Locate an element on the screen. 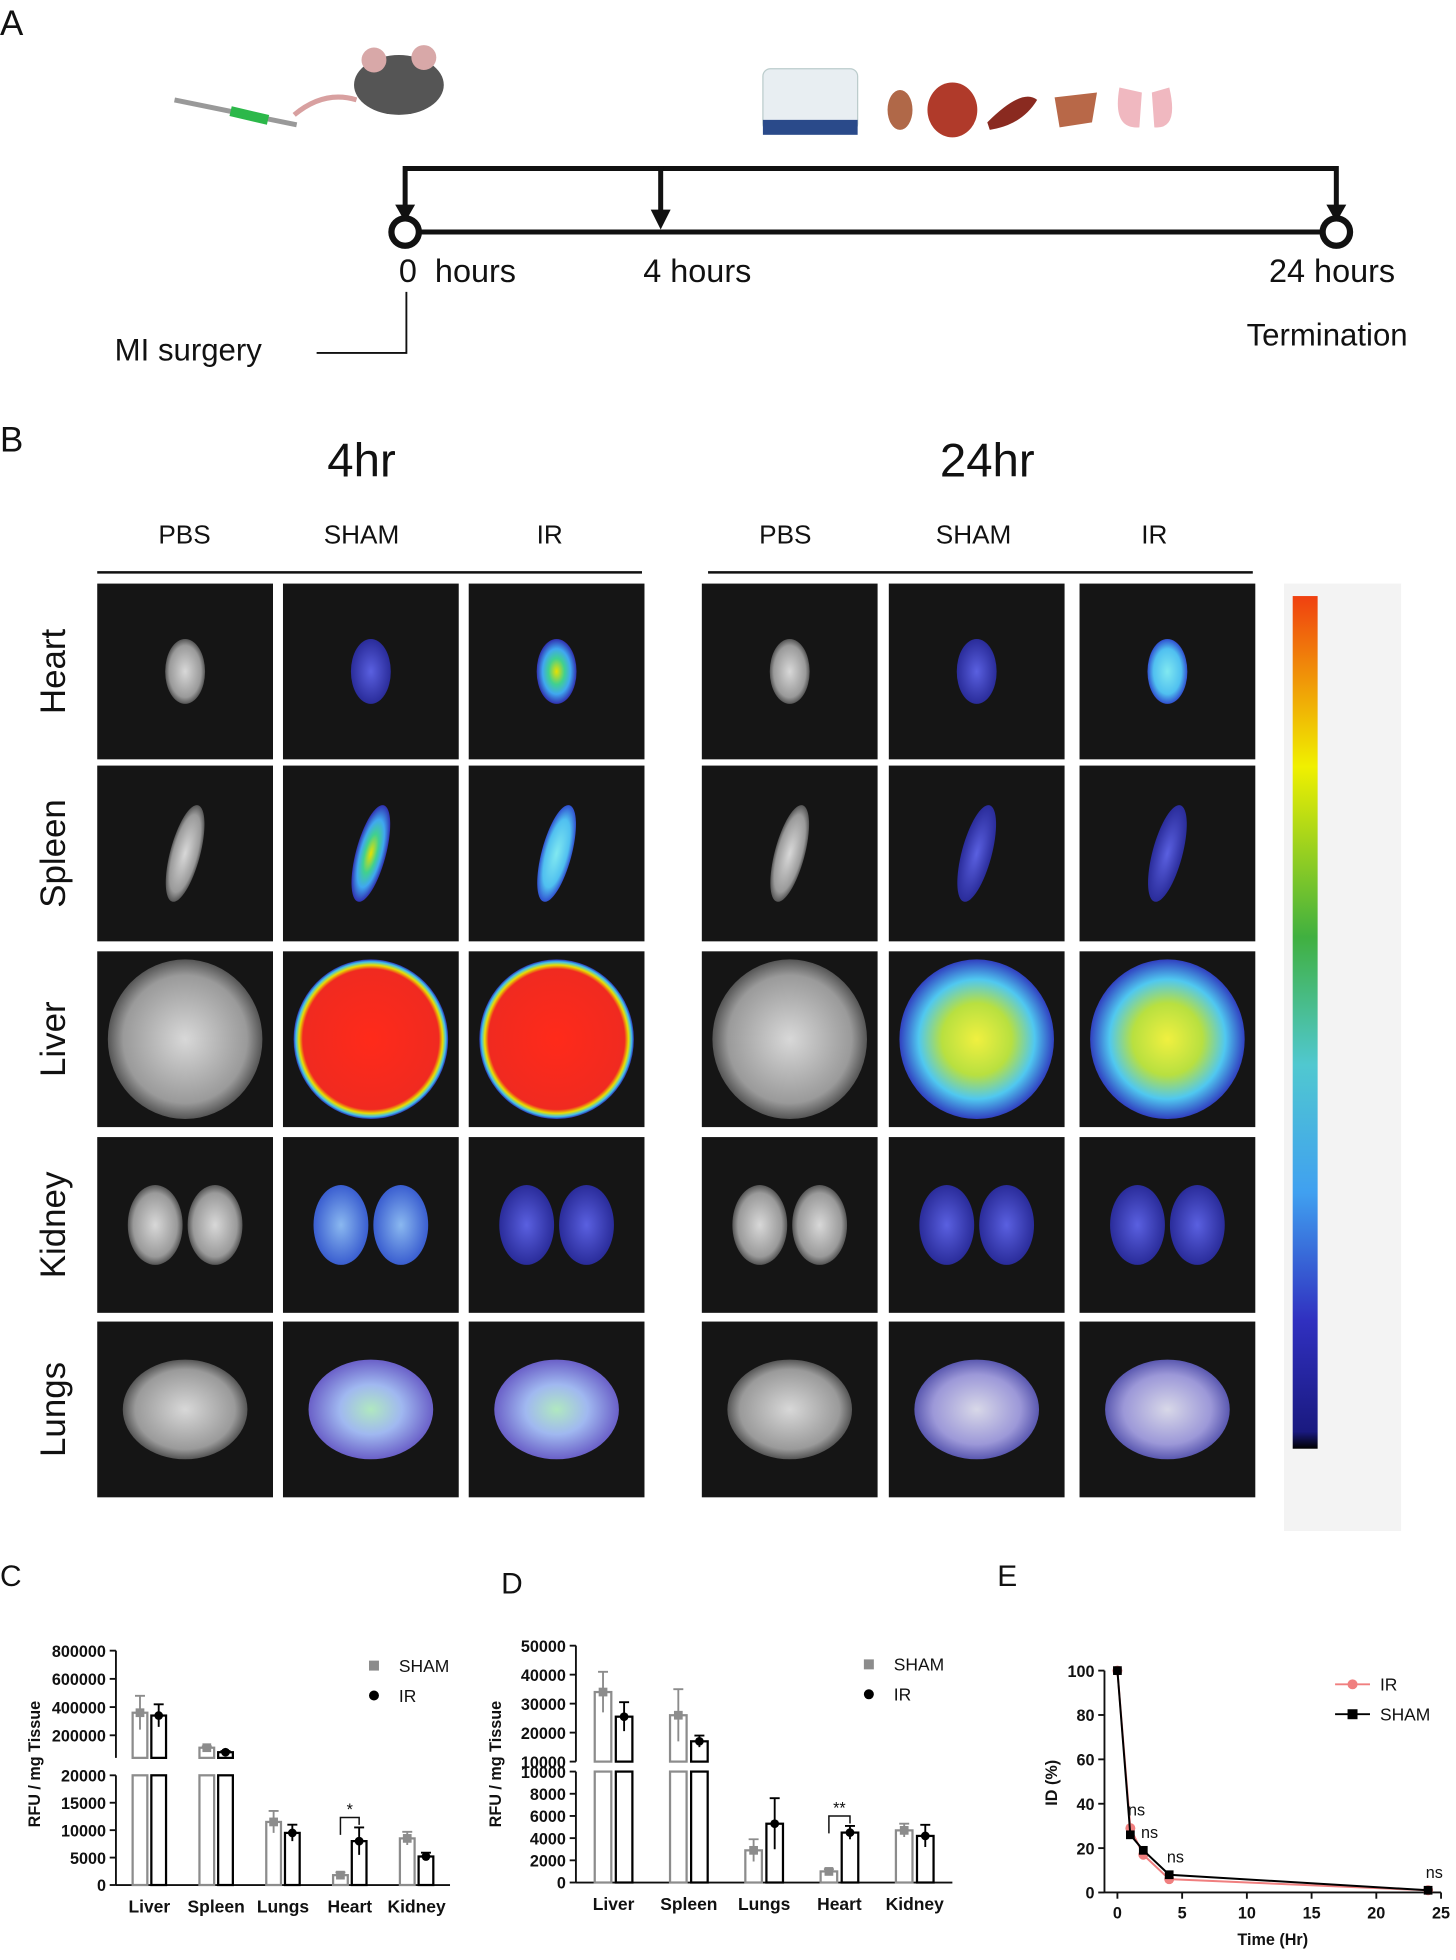 The image size is (1456, 1960). significance-label: ** is located at coordinates (839, 1808).